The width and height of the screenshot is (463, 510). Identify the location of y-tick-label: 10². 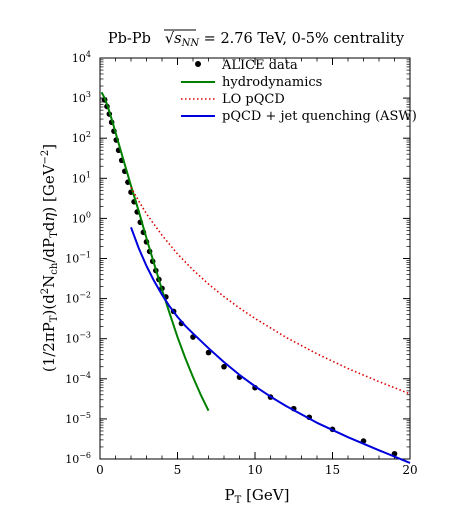
(81, 137).